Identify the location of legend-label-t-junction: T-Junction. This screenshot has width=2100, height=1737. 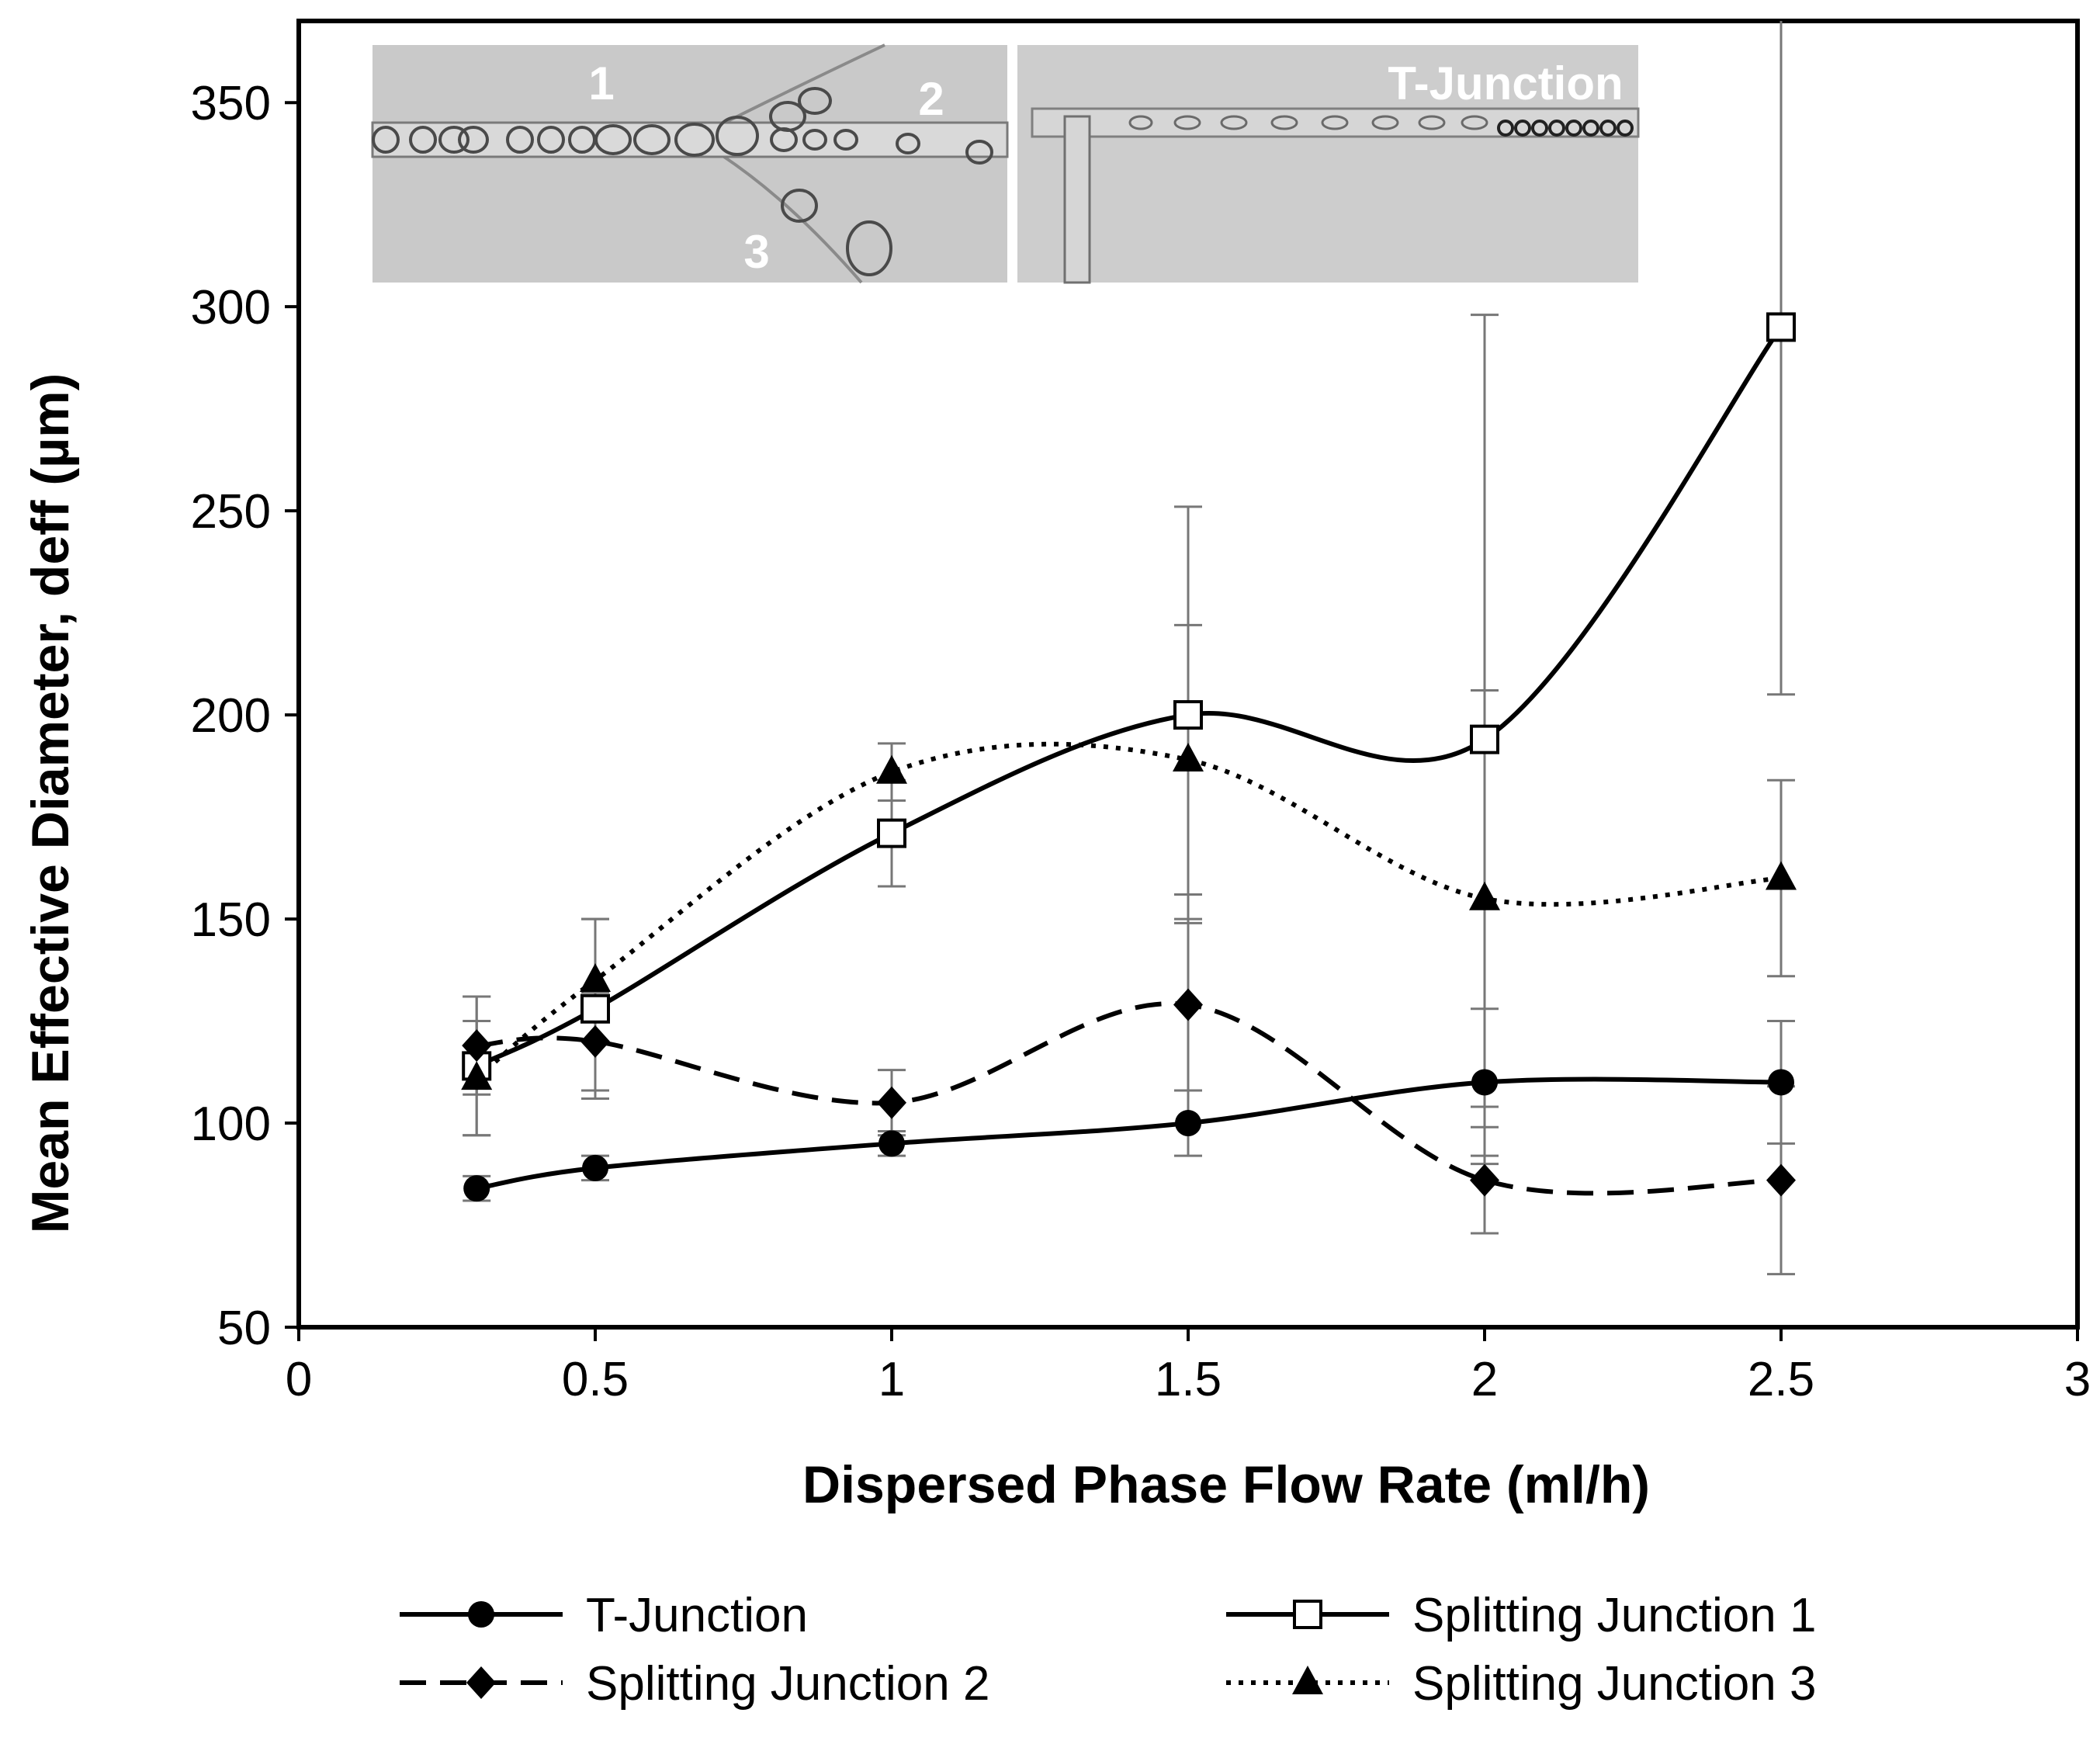
(697, 1615).